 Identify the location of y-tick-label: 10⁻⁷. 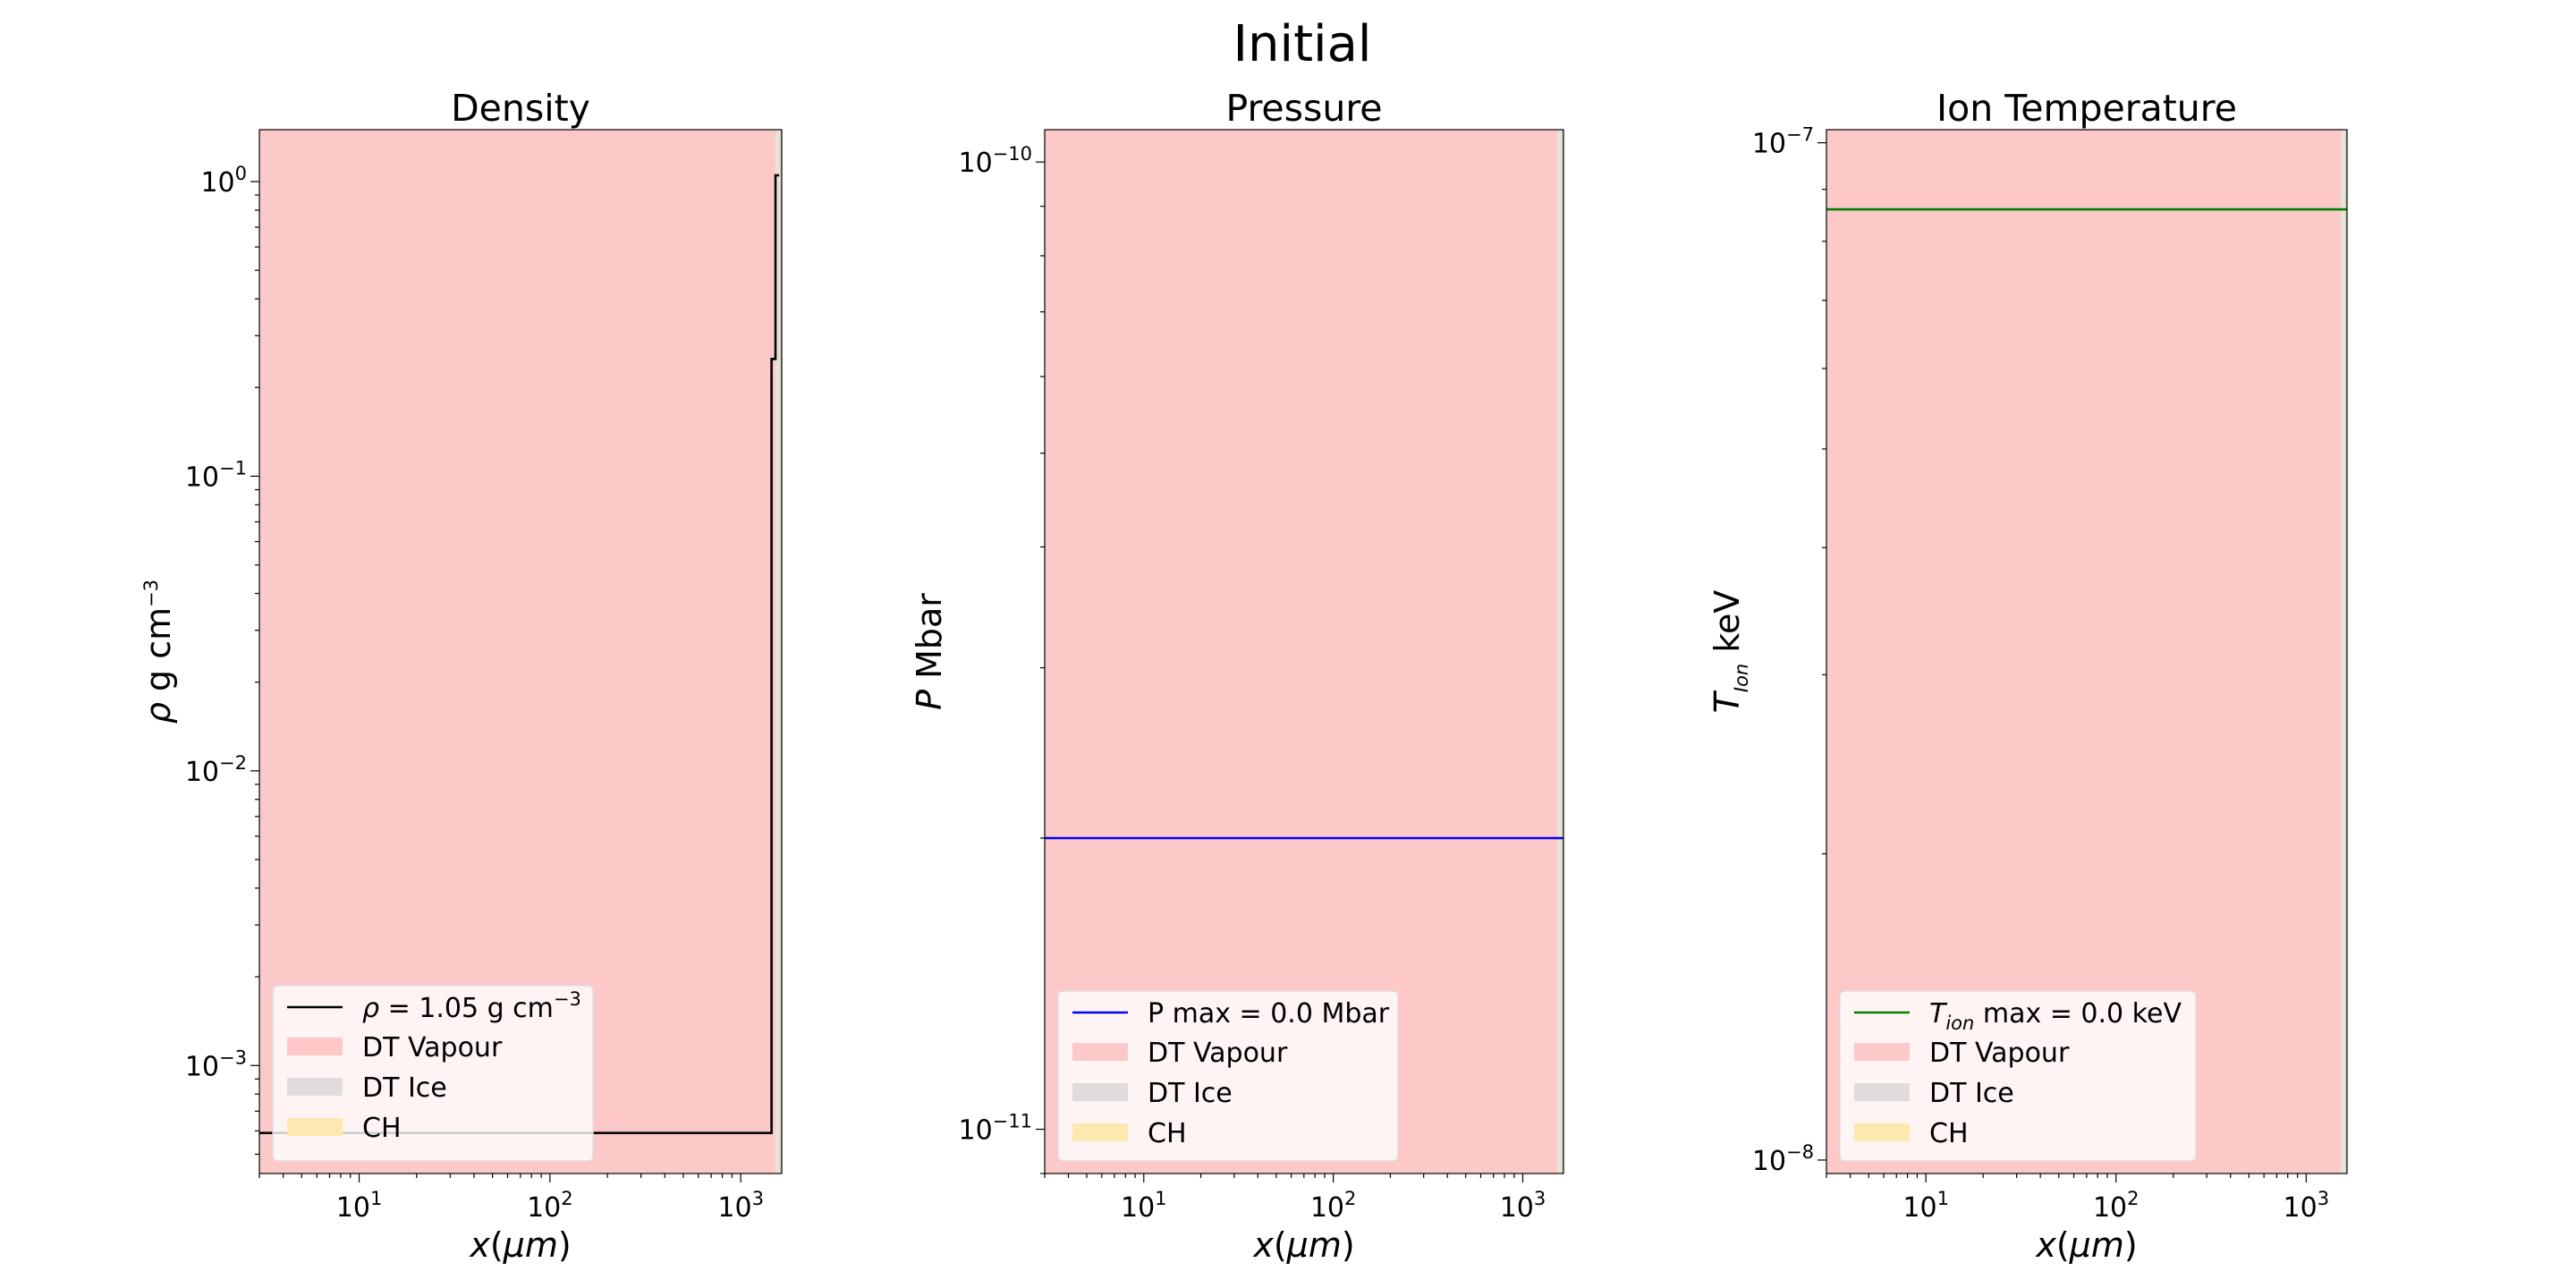
(1783, 142).